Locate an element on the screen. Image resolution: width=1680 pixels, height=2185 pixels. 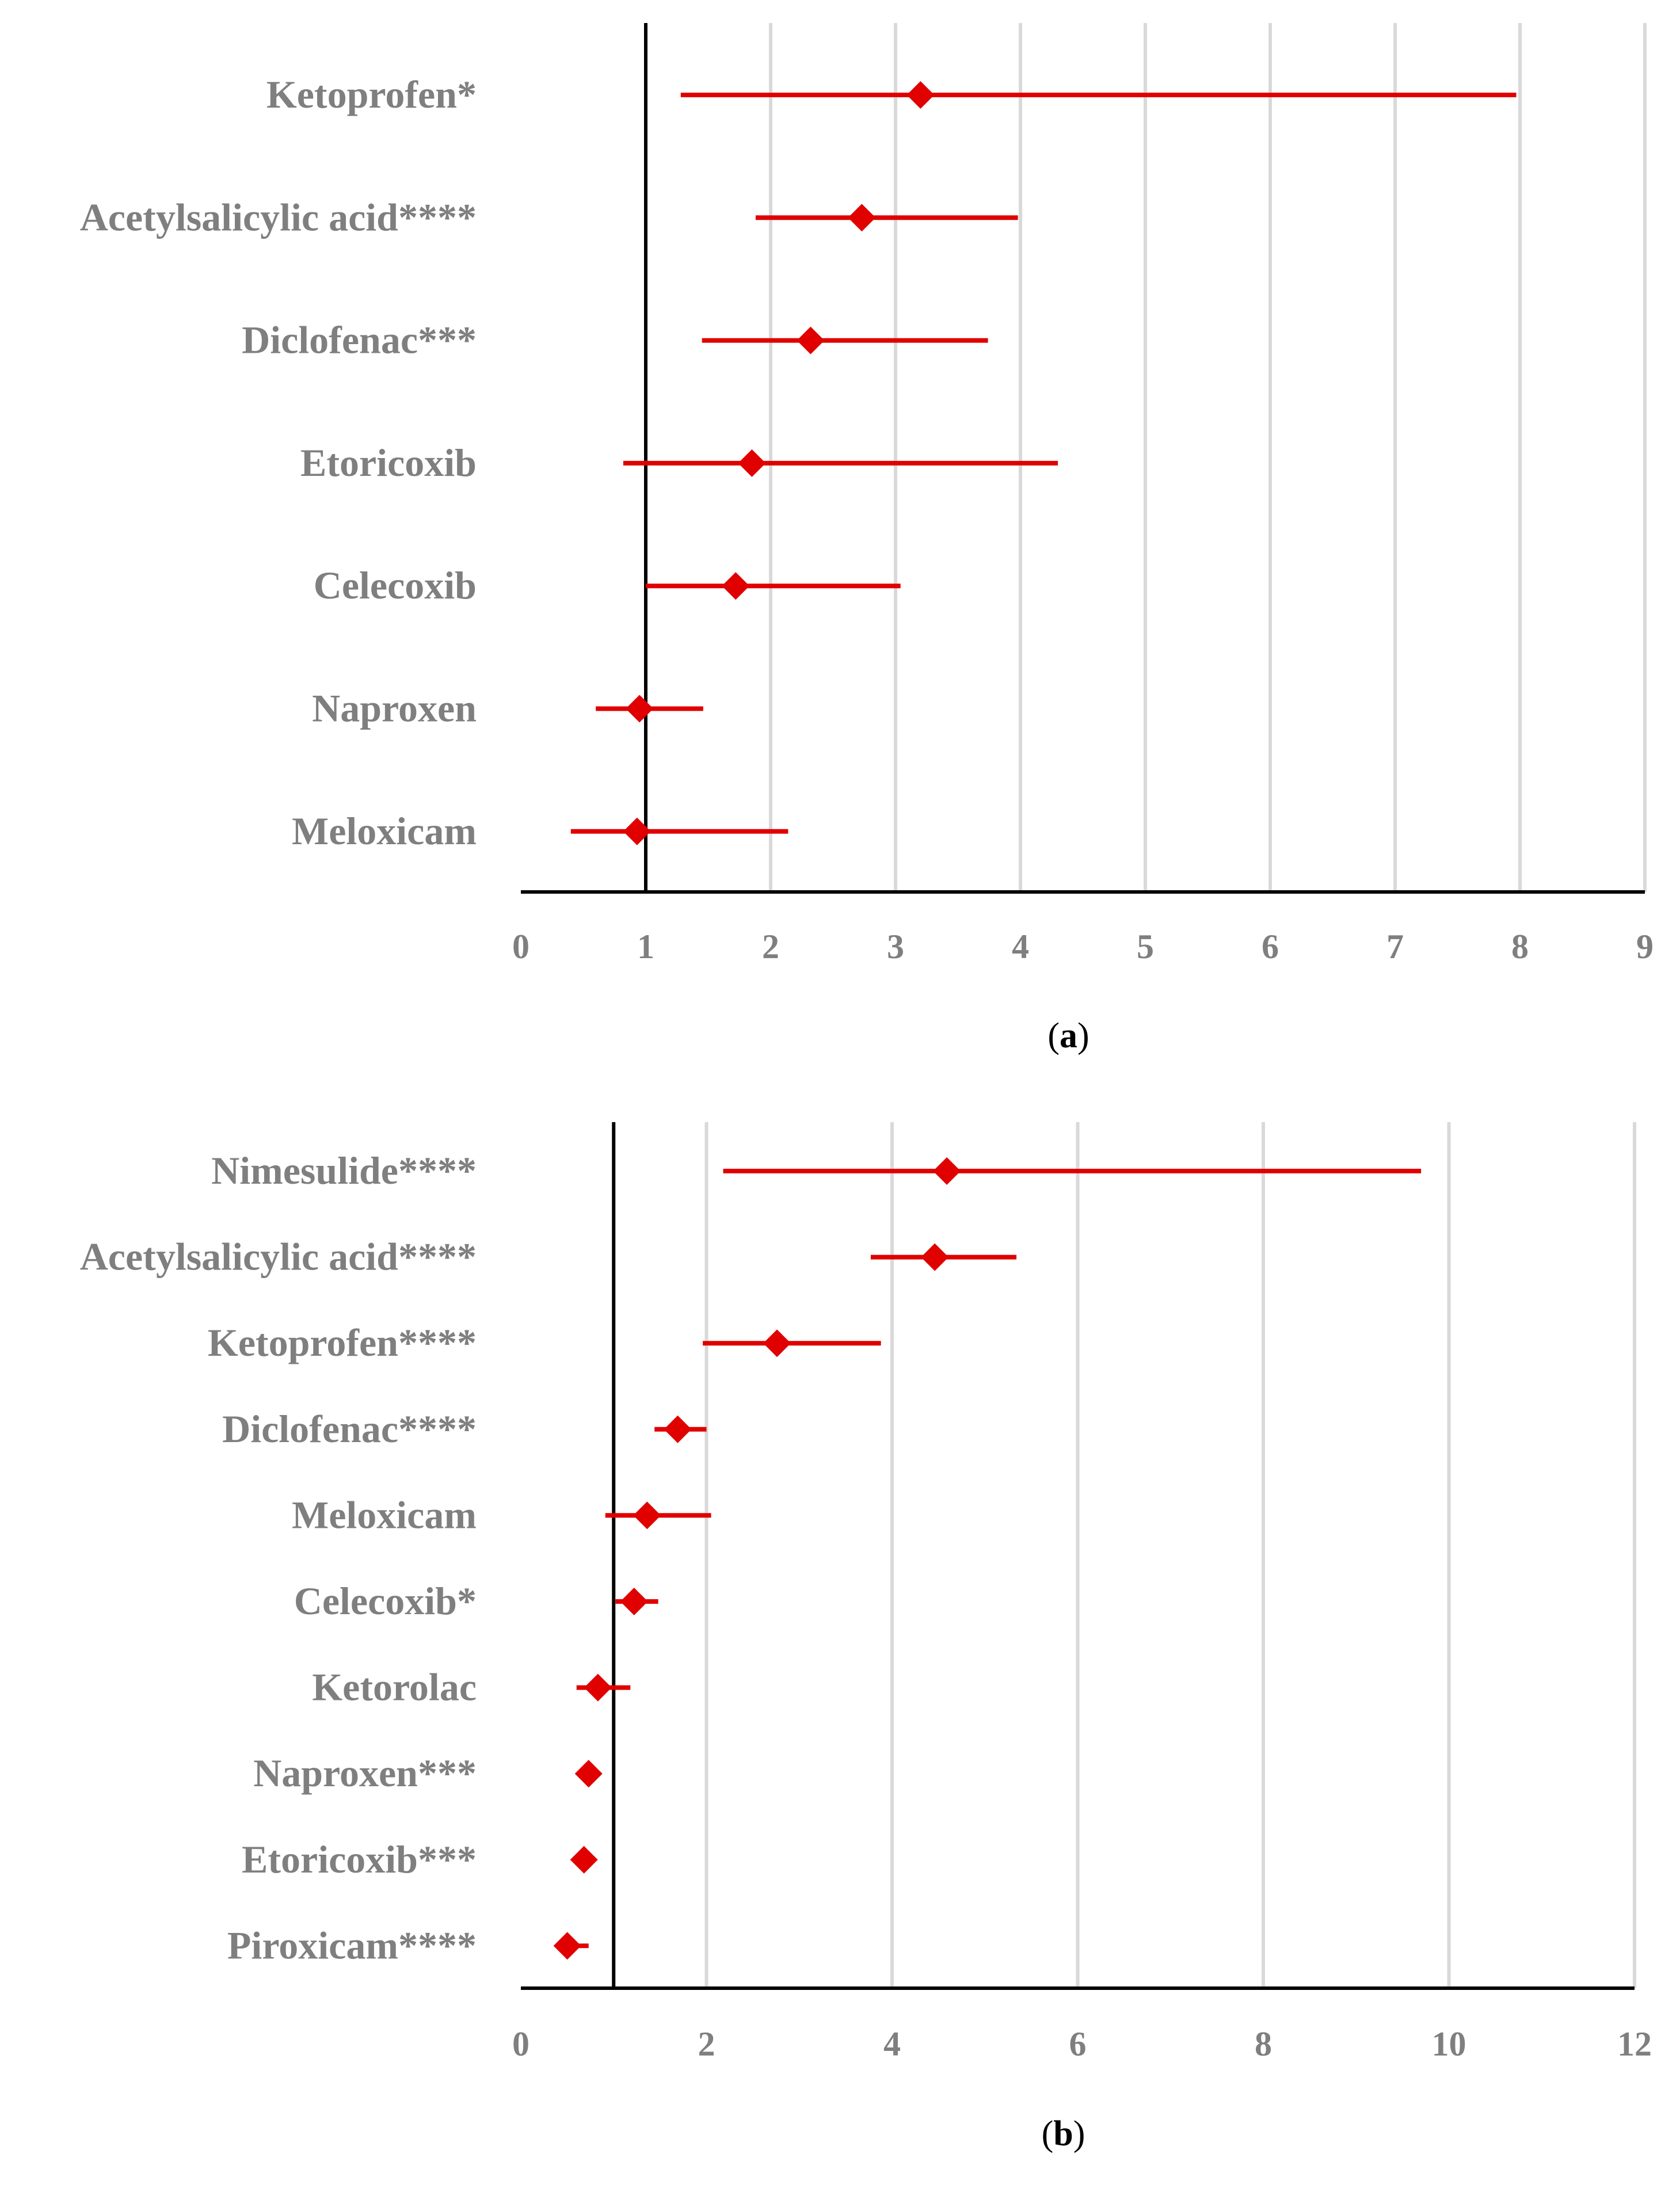
x-tick-label-b-1: 2 is located at coordinates (706, 2044).